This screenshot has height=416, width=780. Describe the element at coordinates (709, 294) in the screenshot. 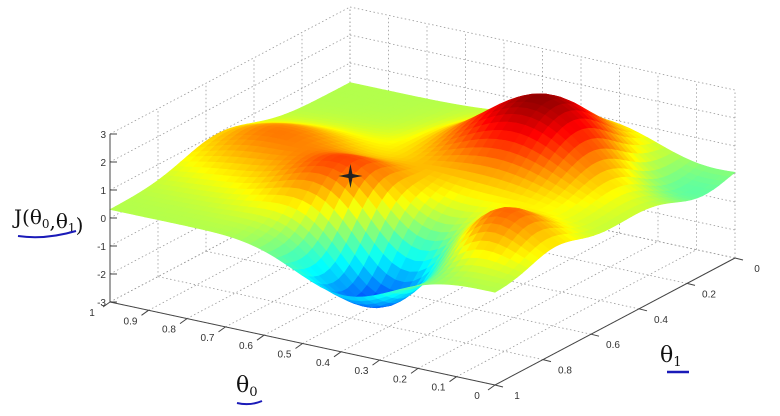

I see `y-tick-label: 0.2` at that location.